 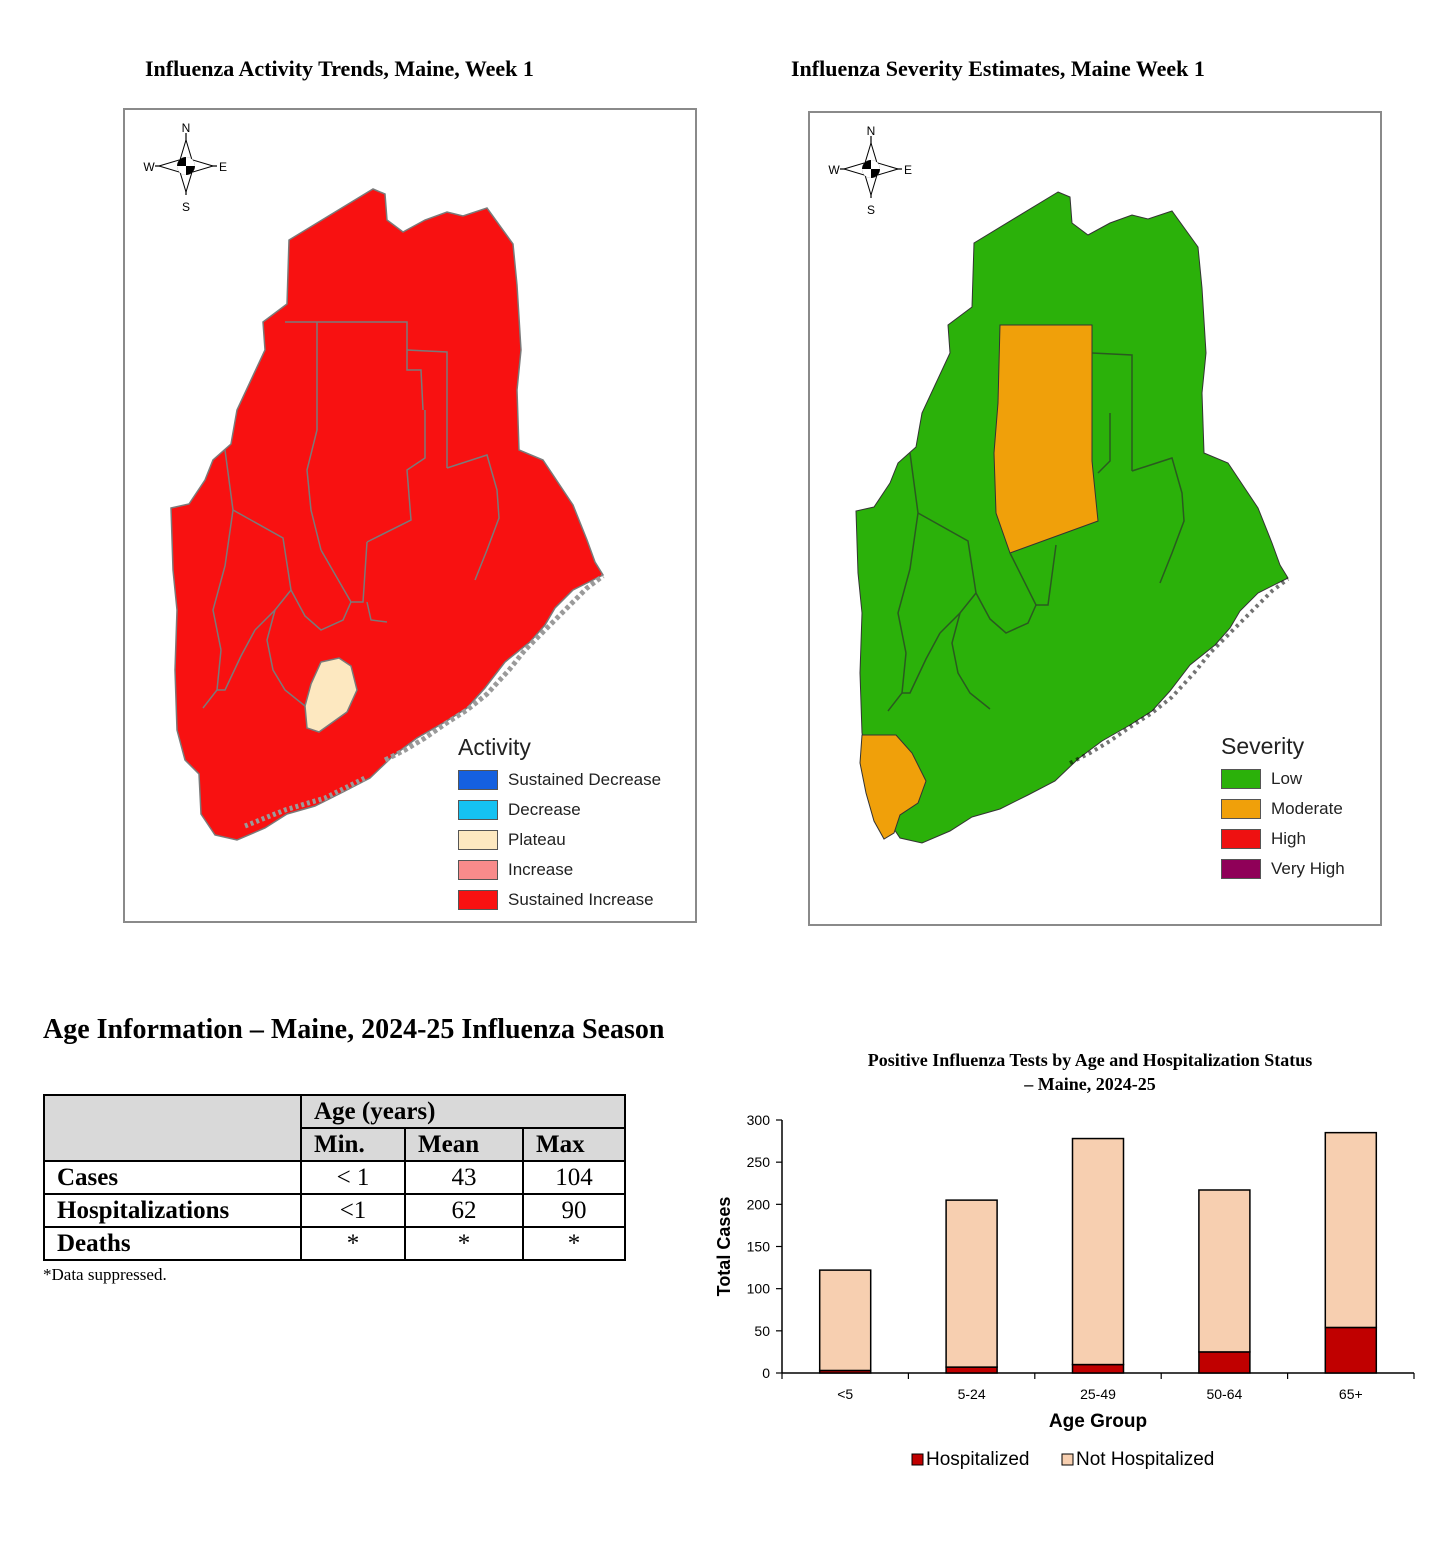 I want to click on y-tick-label: 250, so click(x=759, y=1162).